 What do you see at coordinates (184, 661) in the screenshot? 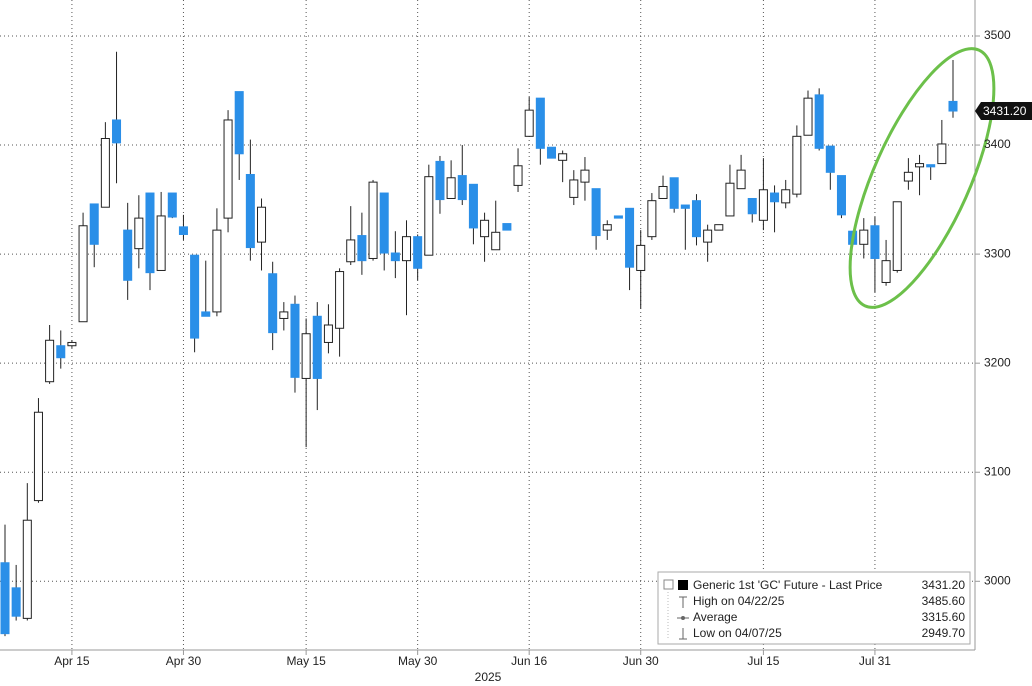
I see `x-tick-label: Apr 30` at bounding box center [184, 661].